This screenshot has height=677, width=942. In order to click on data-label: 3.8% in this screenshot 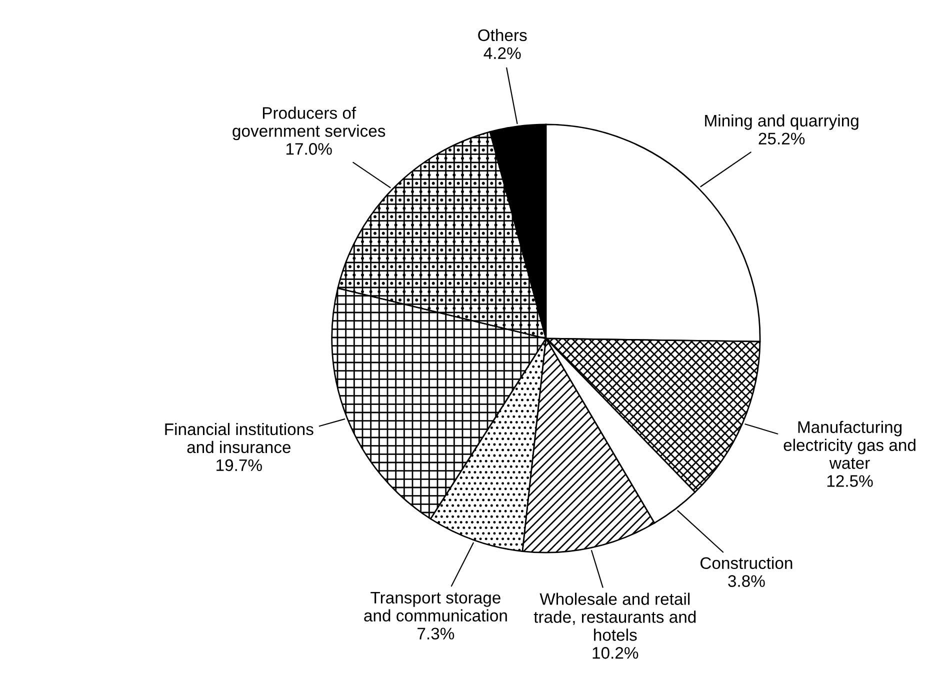, I will do `click(746, 581)`.